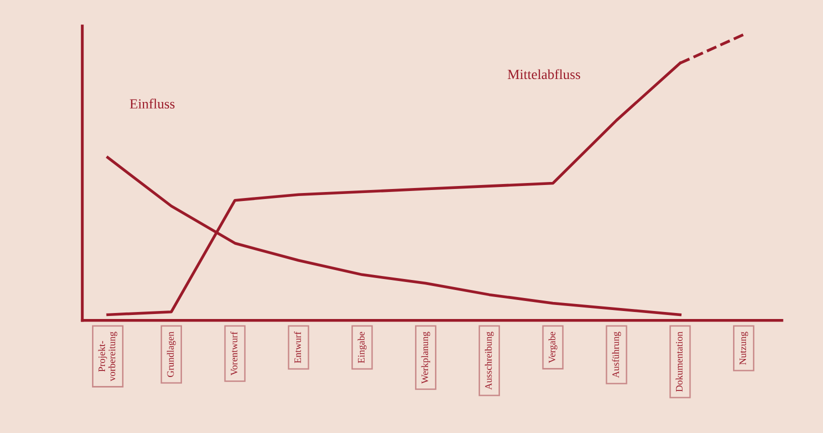  What do you see at coordinates (489, 361) in the screenshot?
I see `x-tick-label: Ausschreibung` at bounding box center [489, 361].